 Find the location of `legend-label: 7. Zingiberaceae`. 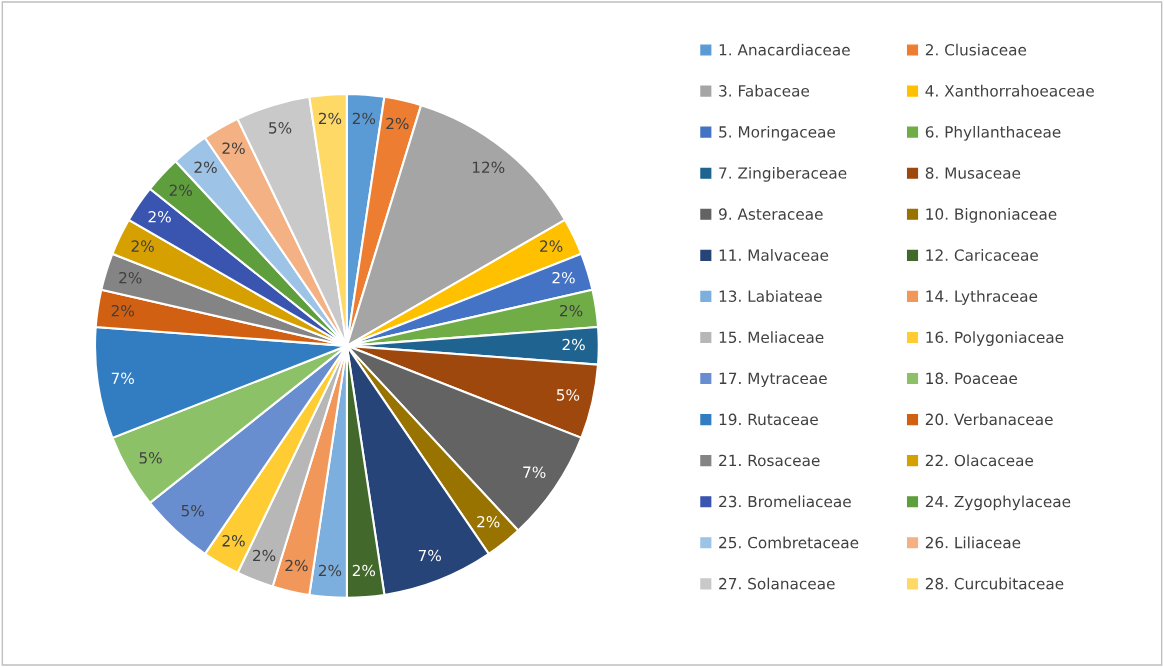

legend-label: 7. Zingiberaceae is located at coordinates (783, 174).